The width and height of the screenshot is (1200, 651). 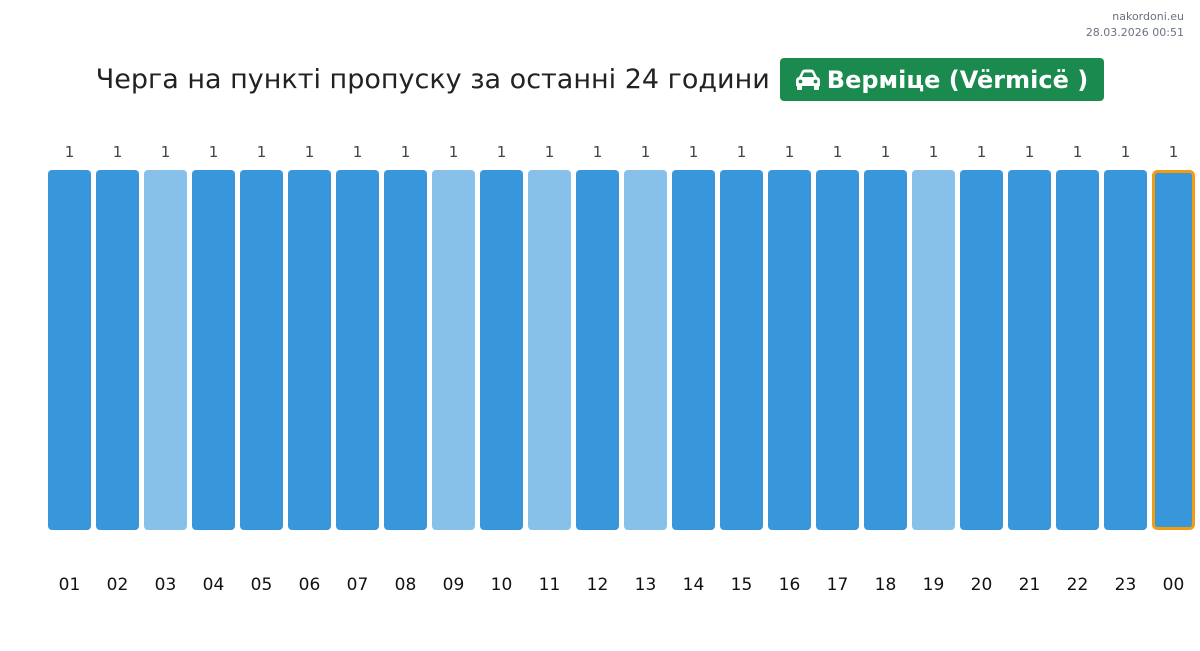 What do you see at coordinates (166, 152) in the screenshot?
I see `value-label-03: 1` at bounding box center [166, 152].